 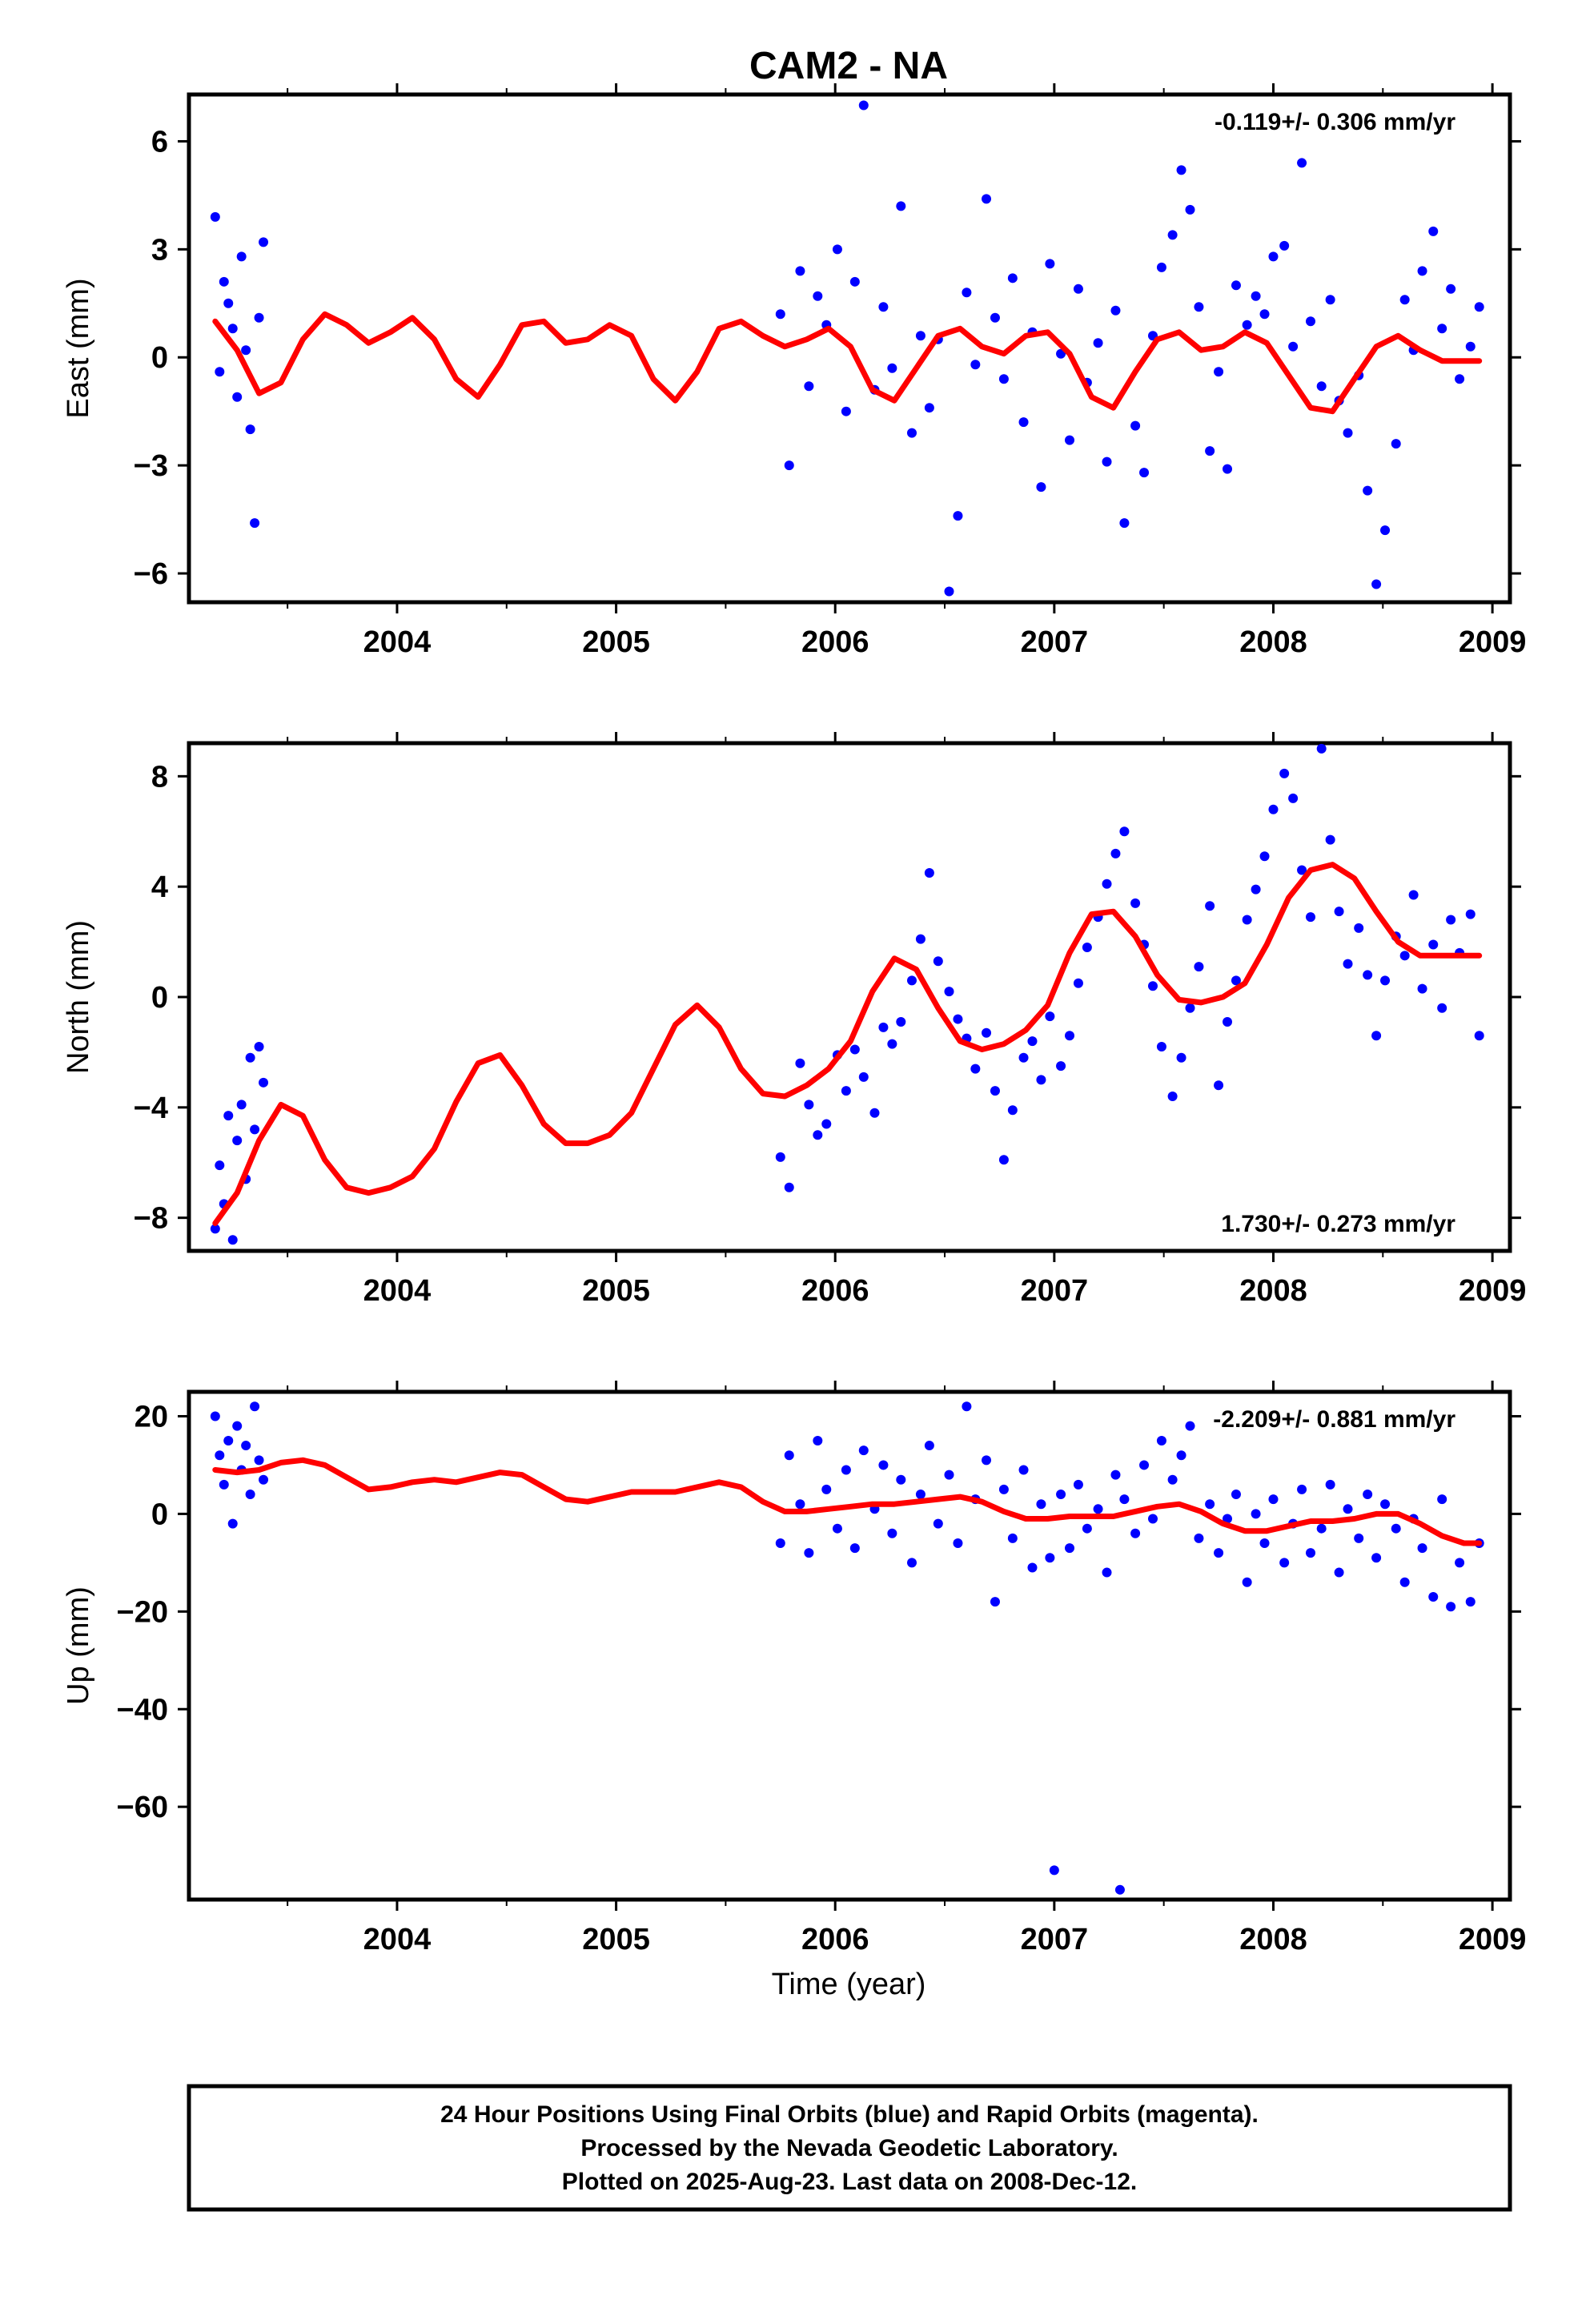 I want to click on y-tick-label-up: −20, so click(x=142, y=1612).